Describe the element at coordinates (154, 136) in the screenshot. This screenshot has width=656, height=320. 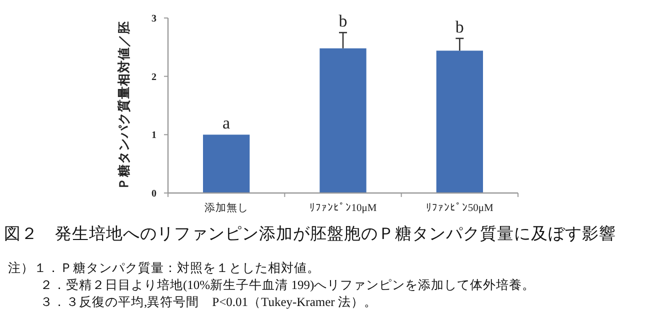
I see `y-tick-label: 1` at that location.